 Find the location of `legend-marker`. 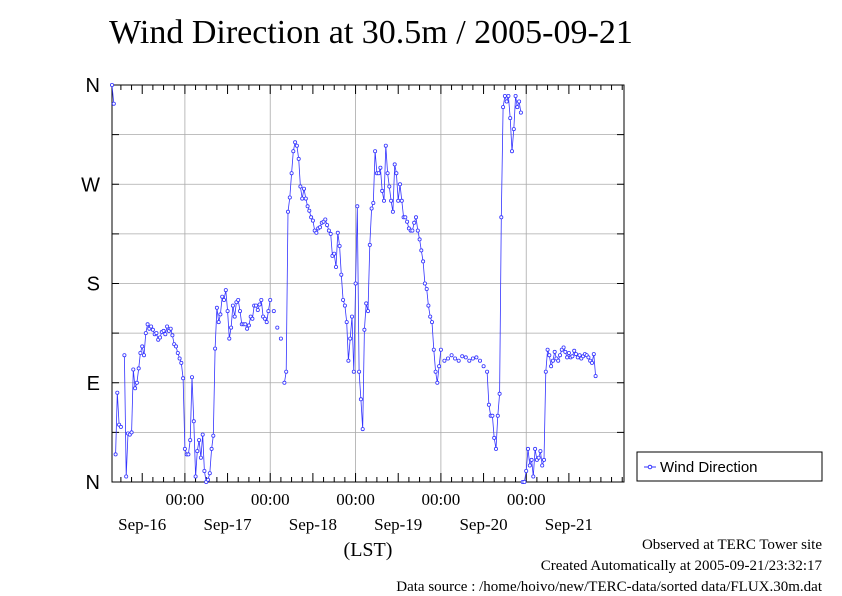

legend-marker is located at coordinates (650, 467).